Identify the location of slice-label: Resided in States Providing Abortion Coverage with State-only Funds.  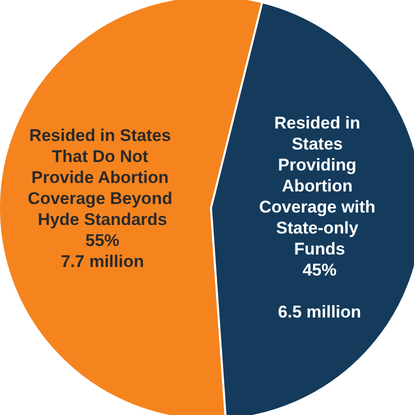
(319, 186).